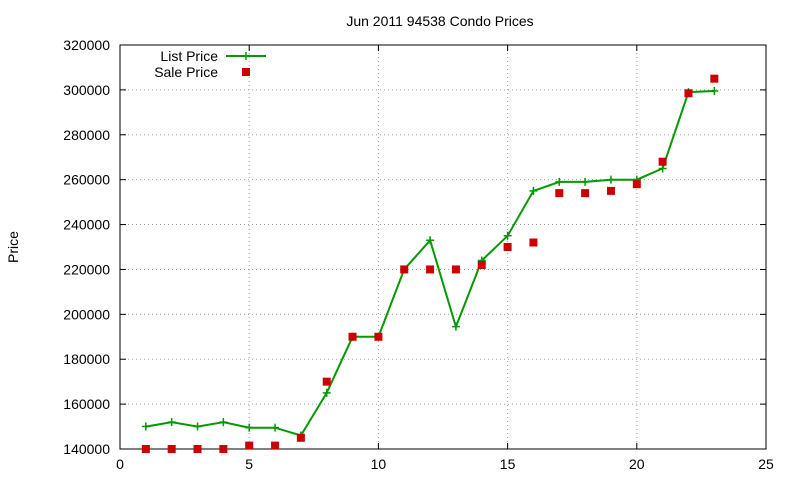 The height and width of the screenshot is (480, 800). I want to click on y-tick-label: 320000, so click(86, 45).